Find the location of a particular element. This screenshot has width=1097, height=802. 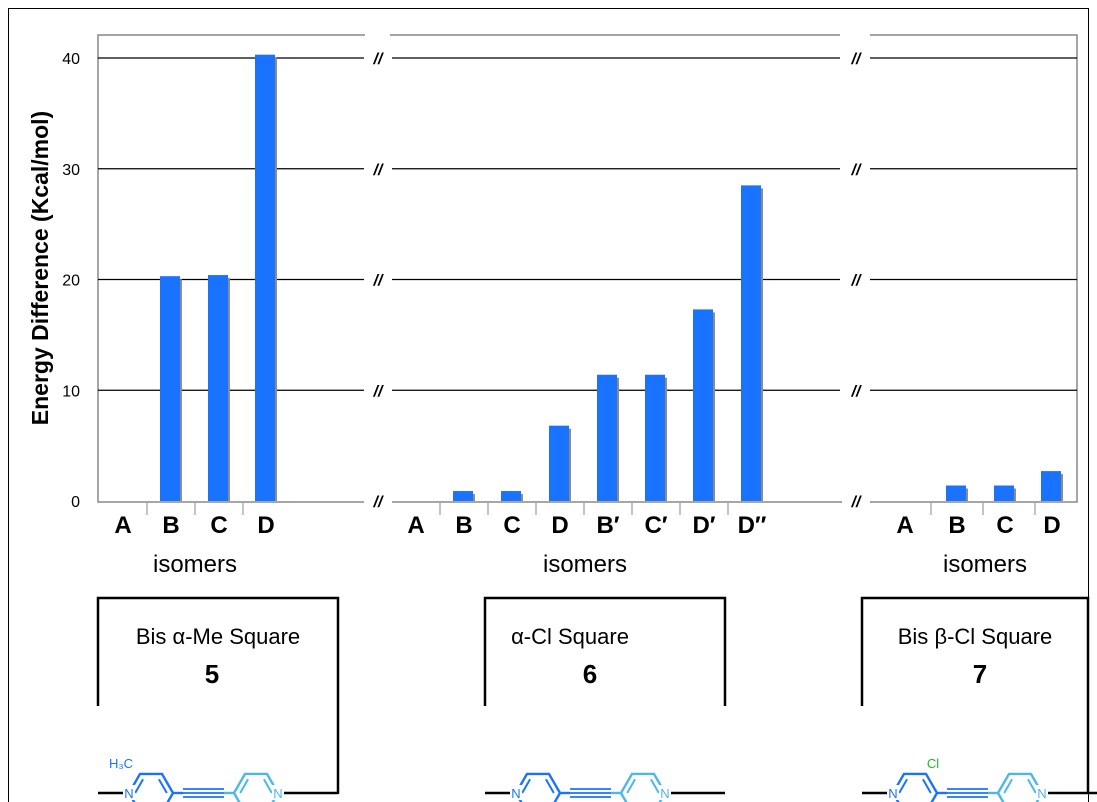

break-mark-0-20: // is located at coordinates (378, 281).